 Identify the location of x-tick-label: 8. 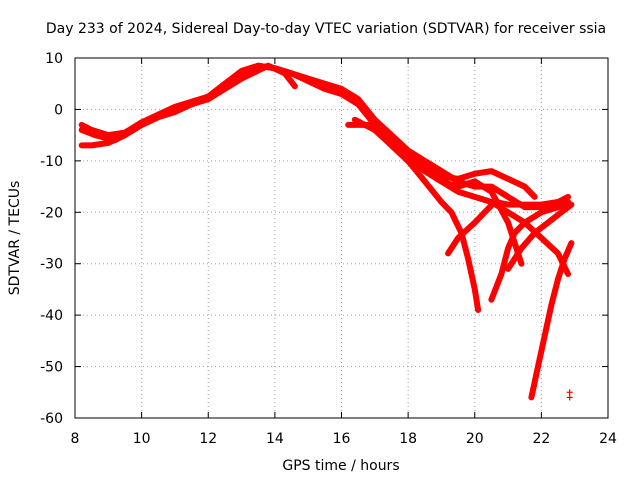
(75, 439).